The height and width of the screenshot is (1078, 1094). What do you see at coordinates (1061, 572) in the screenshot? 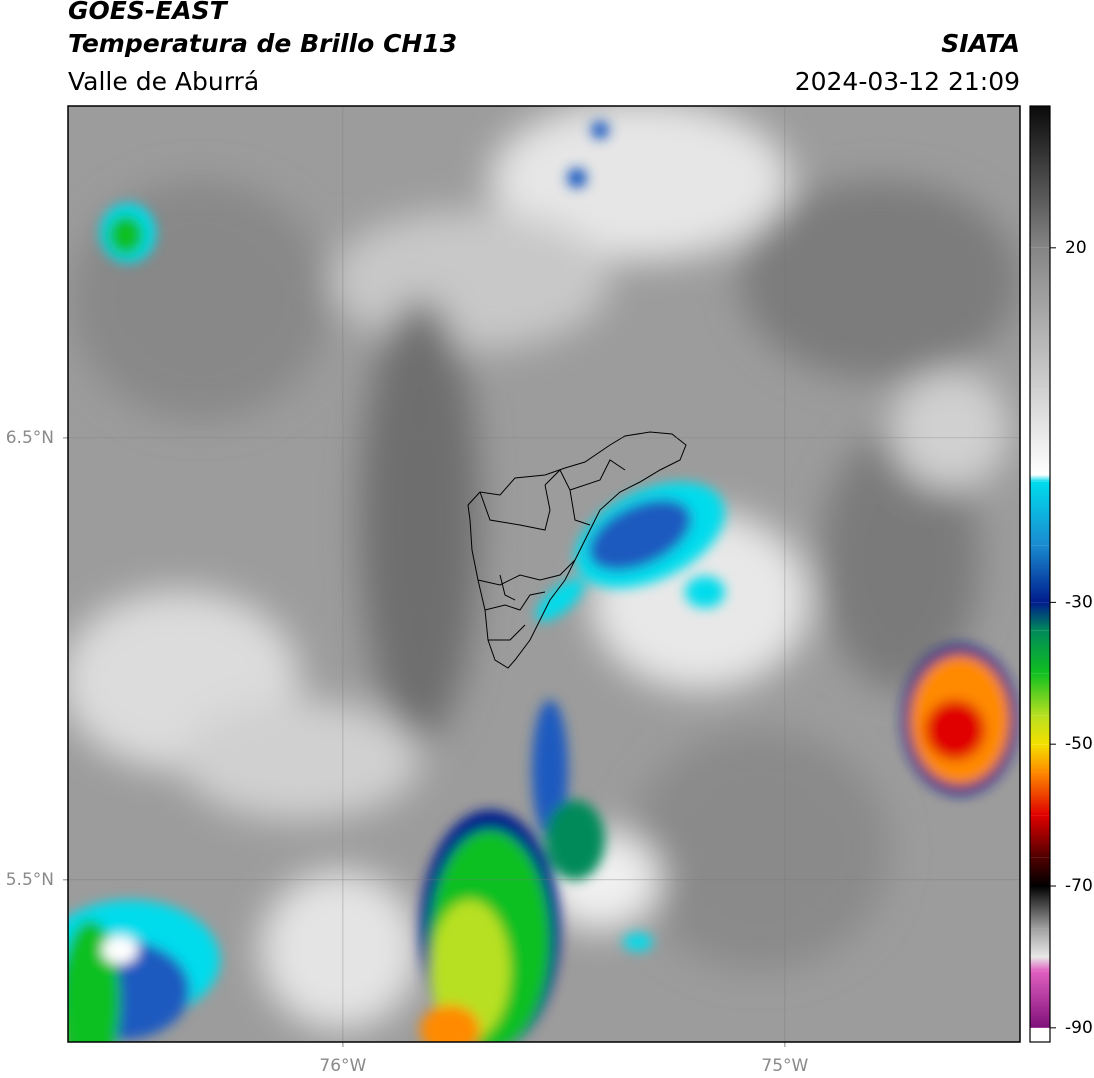
I see `colorbar: 20 -30 -50 -70 -90` at bounding box center [1061, 572].